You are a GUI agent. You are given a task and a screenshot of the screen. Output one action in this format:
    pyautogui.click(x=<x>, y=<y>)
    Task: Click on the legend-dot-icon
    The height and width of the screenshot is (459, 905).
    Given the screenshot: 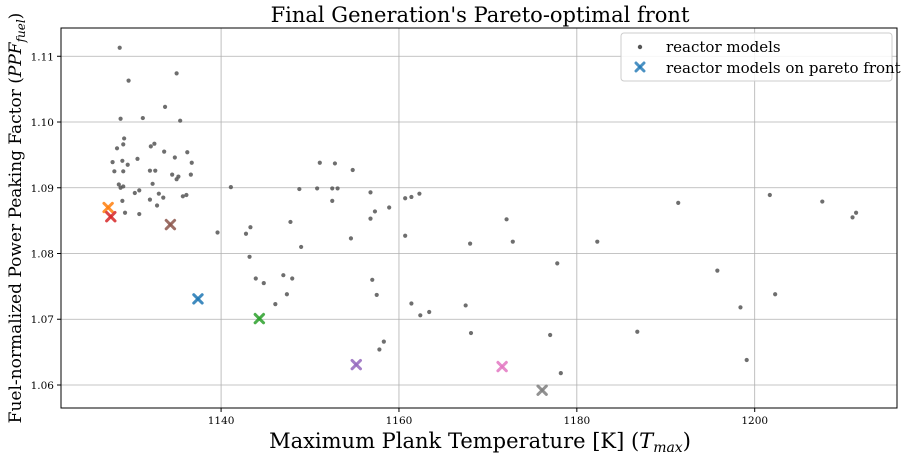 What is the action you would take?
    pyautogui.click(x=640, y=47)
    